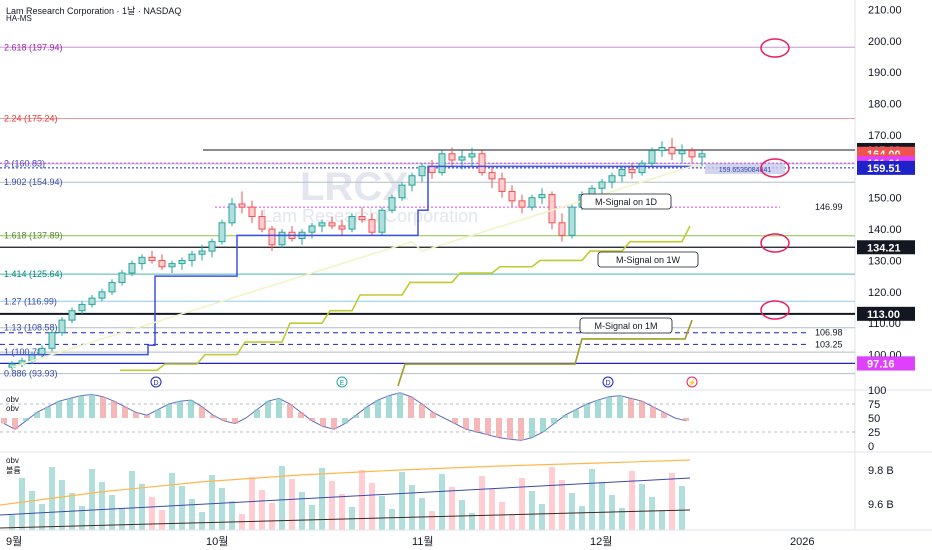 The image size is (932, 550). What do you see at coordinates (885, 230) in the screenshot?
I see `price-tick-label: 140.00` at bounding box center [885, 230].